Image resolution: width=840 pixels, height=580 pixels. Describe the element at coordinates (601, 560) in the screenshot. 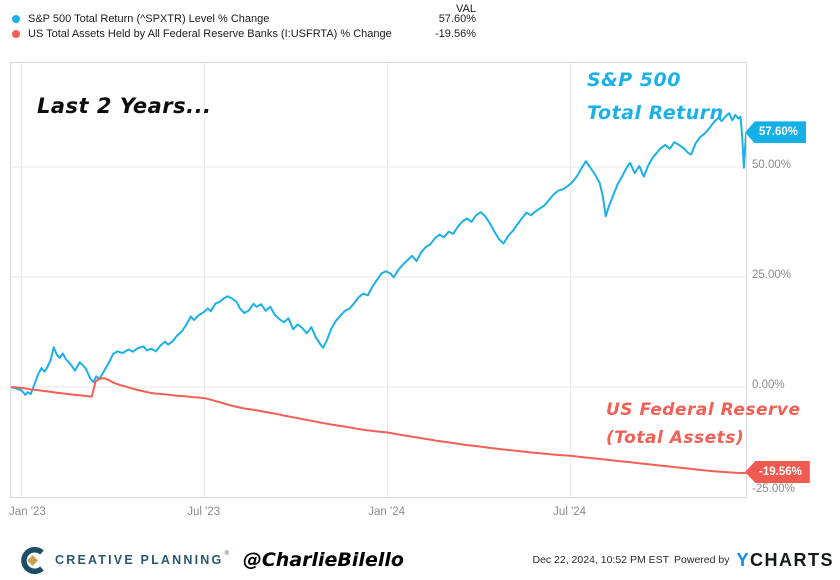

I see `timestamp: Dec 22, 2024, 10:52 PM EST` at that location.